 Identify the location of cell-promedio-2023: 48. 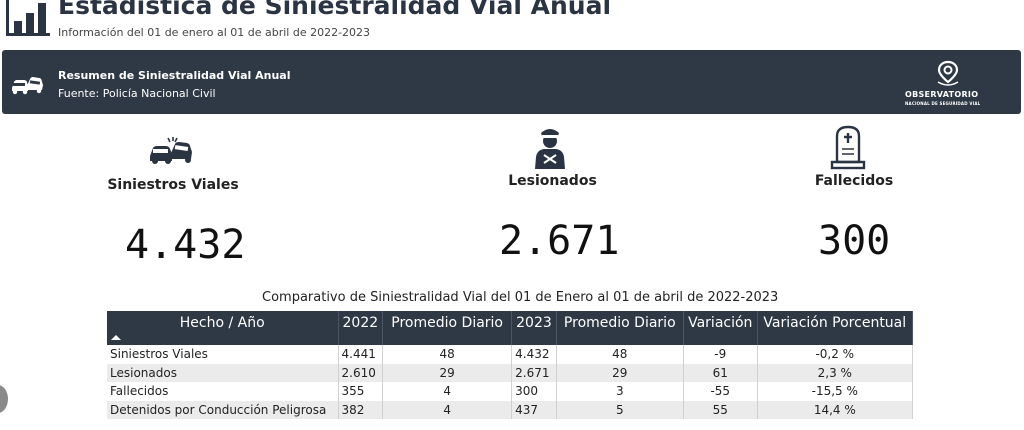
(620, 354).